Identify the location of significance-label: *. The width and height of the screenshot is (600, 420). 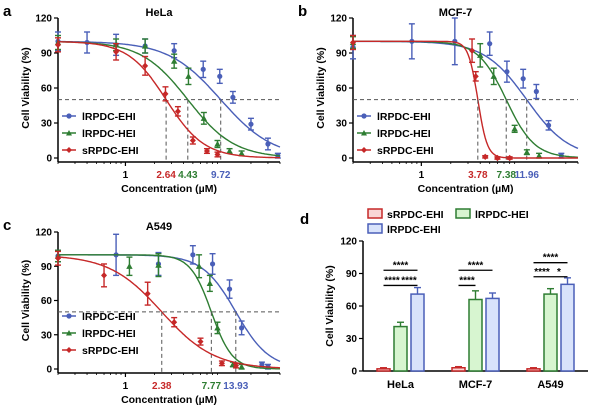
(559, 272).